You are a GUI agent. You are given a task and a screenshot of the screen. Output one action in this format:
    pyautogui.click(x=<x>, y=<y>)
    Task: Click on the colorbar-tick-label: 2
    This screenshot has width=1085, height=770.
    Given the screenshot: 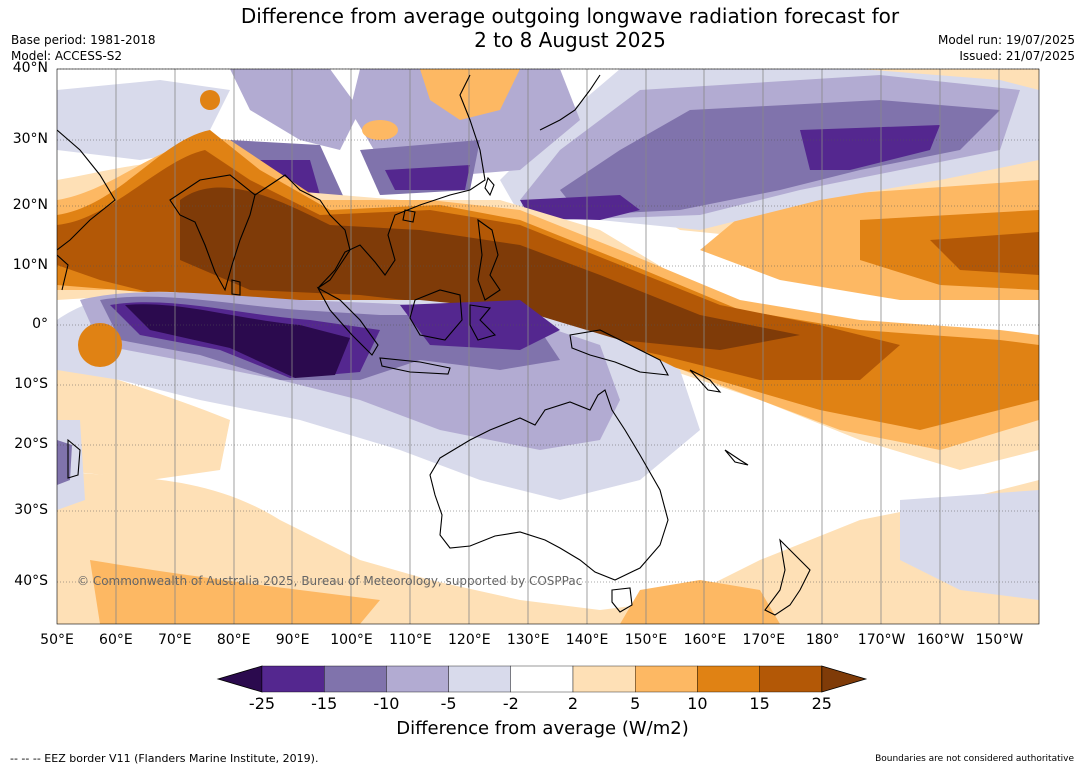 What is the action you would take?
    pyautogui.click(x=573, y=703)
    